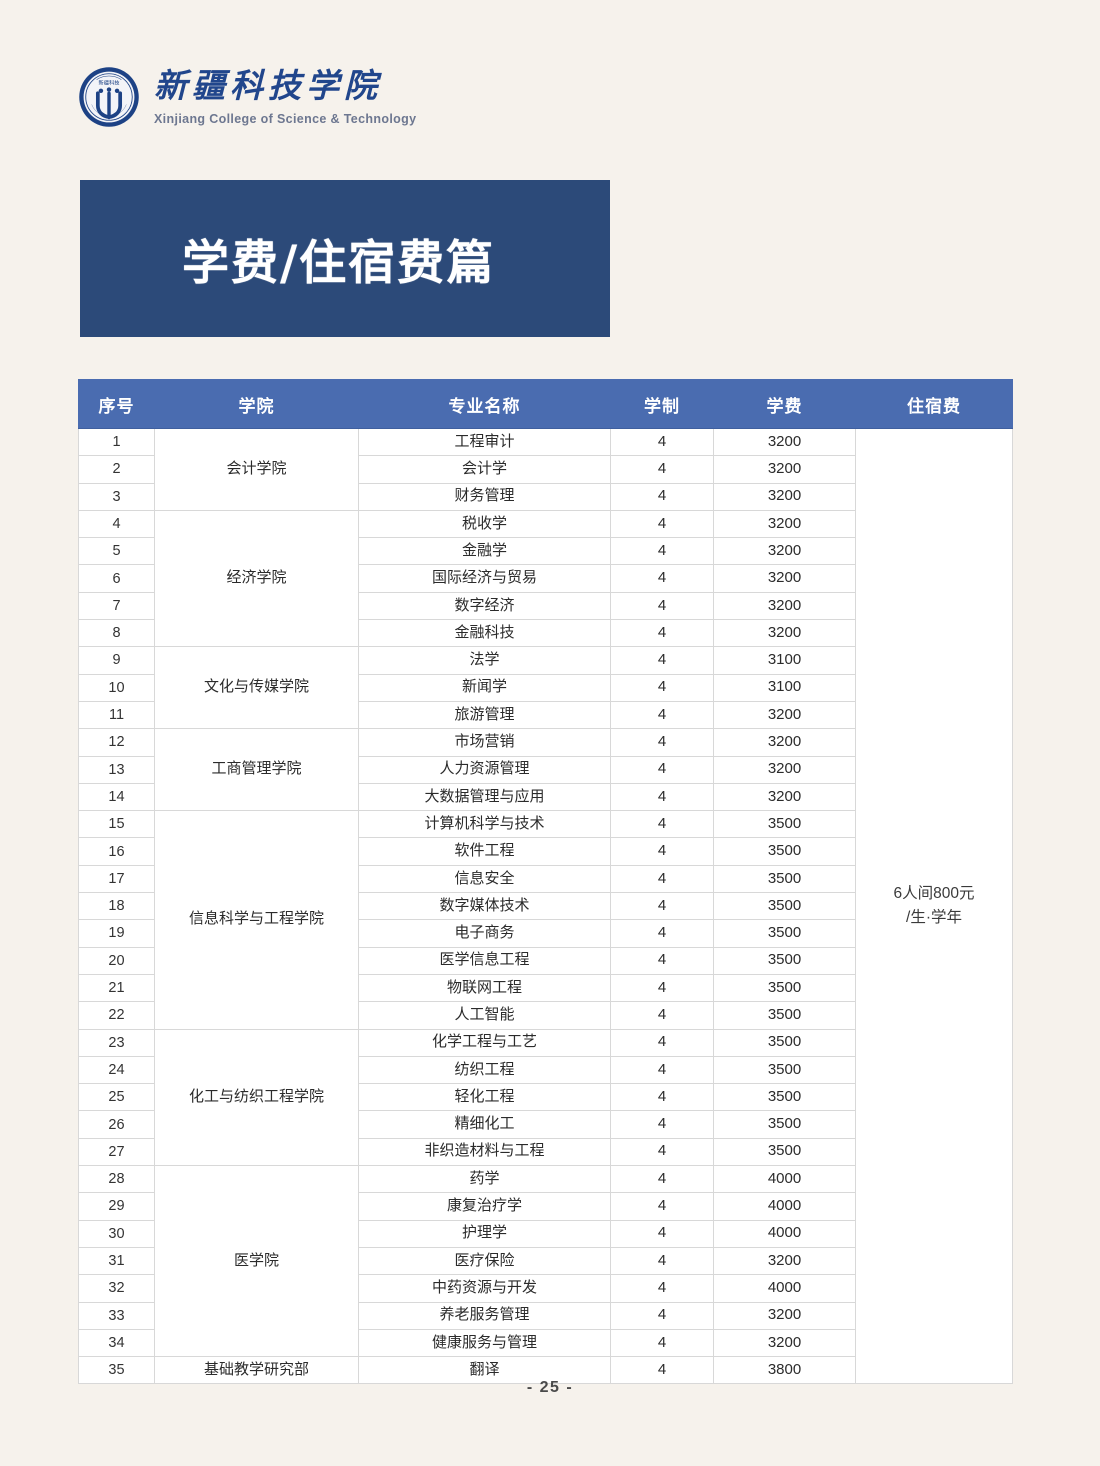  What do you see at coordinates (116, 715) in the screenshot?
I see `cell-index: 11` at bounding box center [116, 715].